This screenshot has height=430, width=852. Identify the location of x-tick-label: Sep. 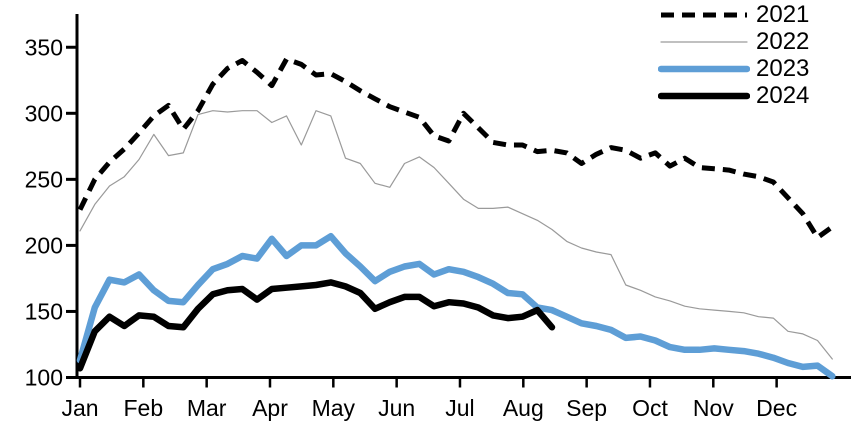
(586, 408).